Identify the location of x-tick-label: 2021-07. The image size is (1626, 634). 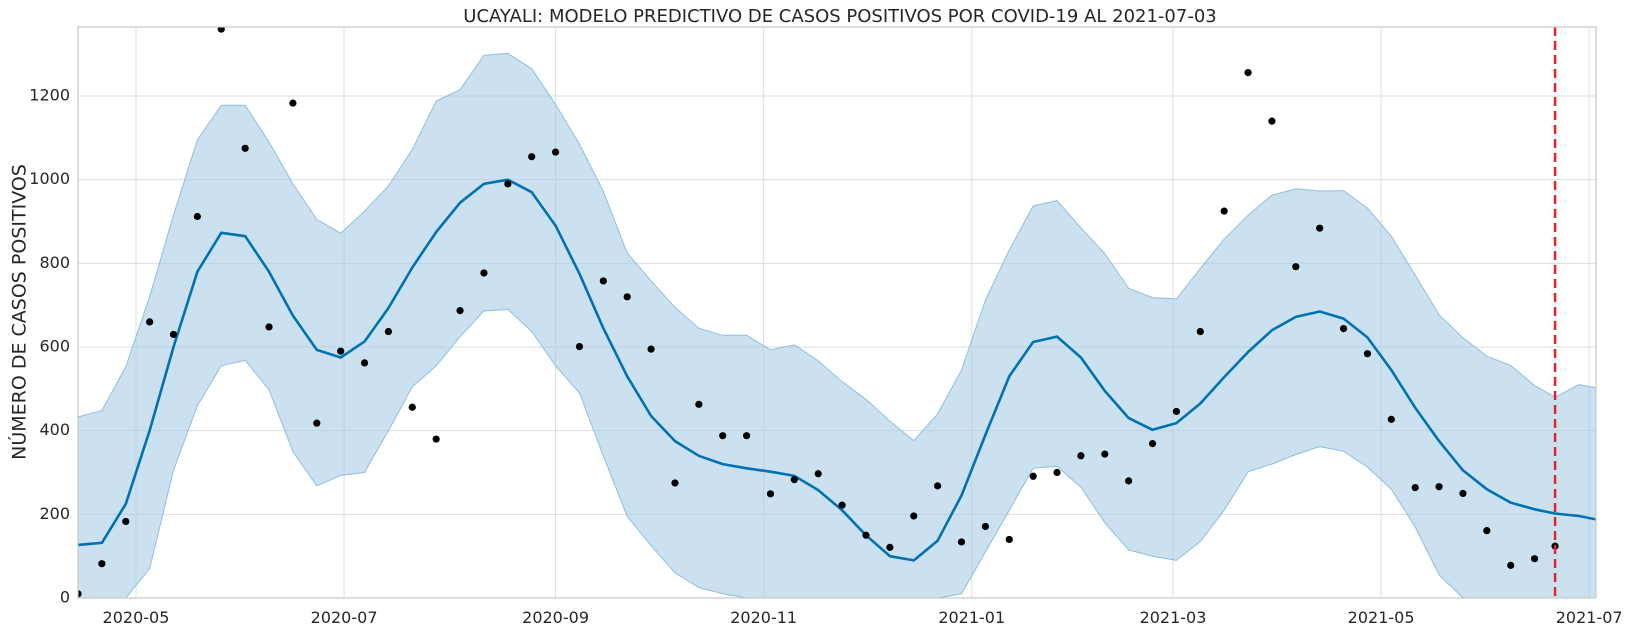
(1589, 617).